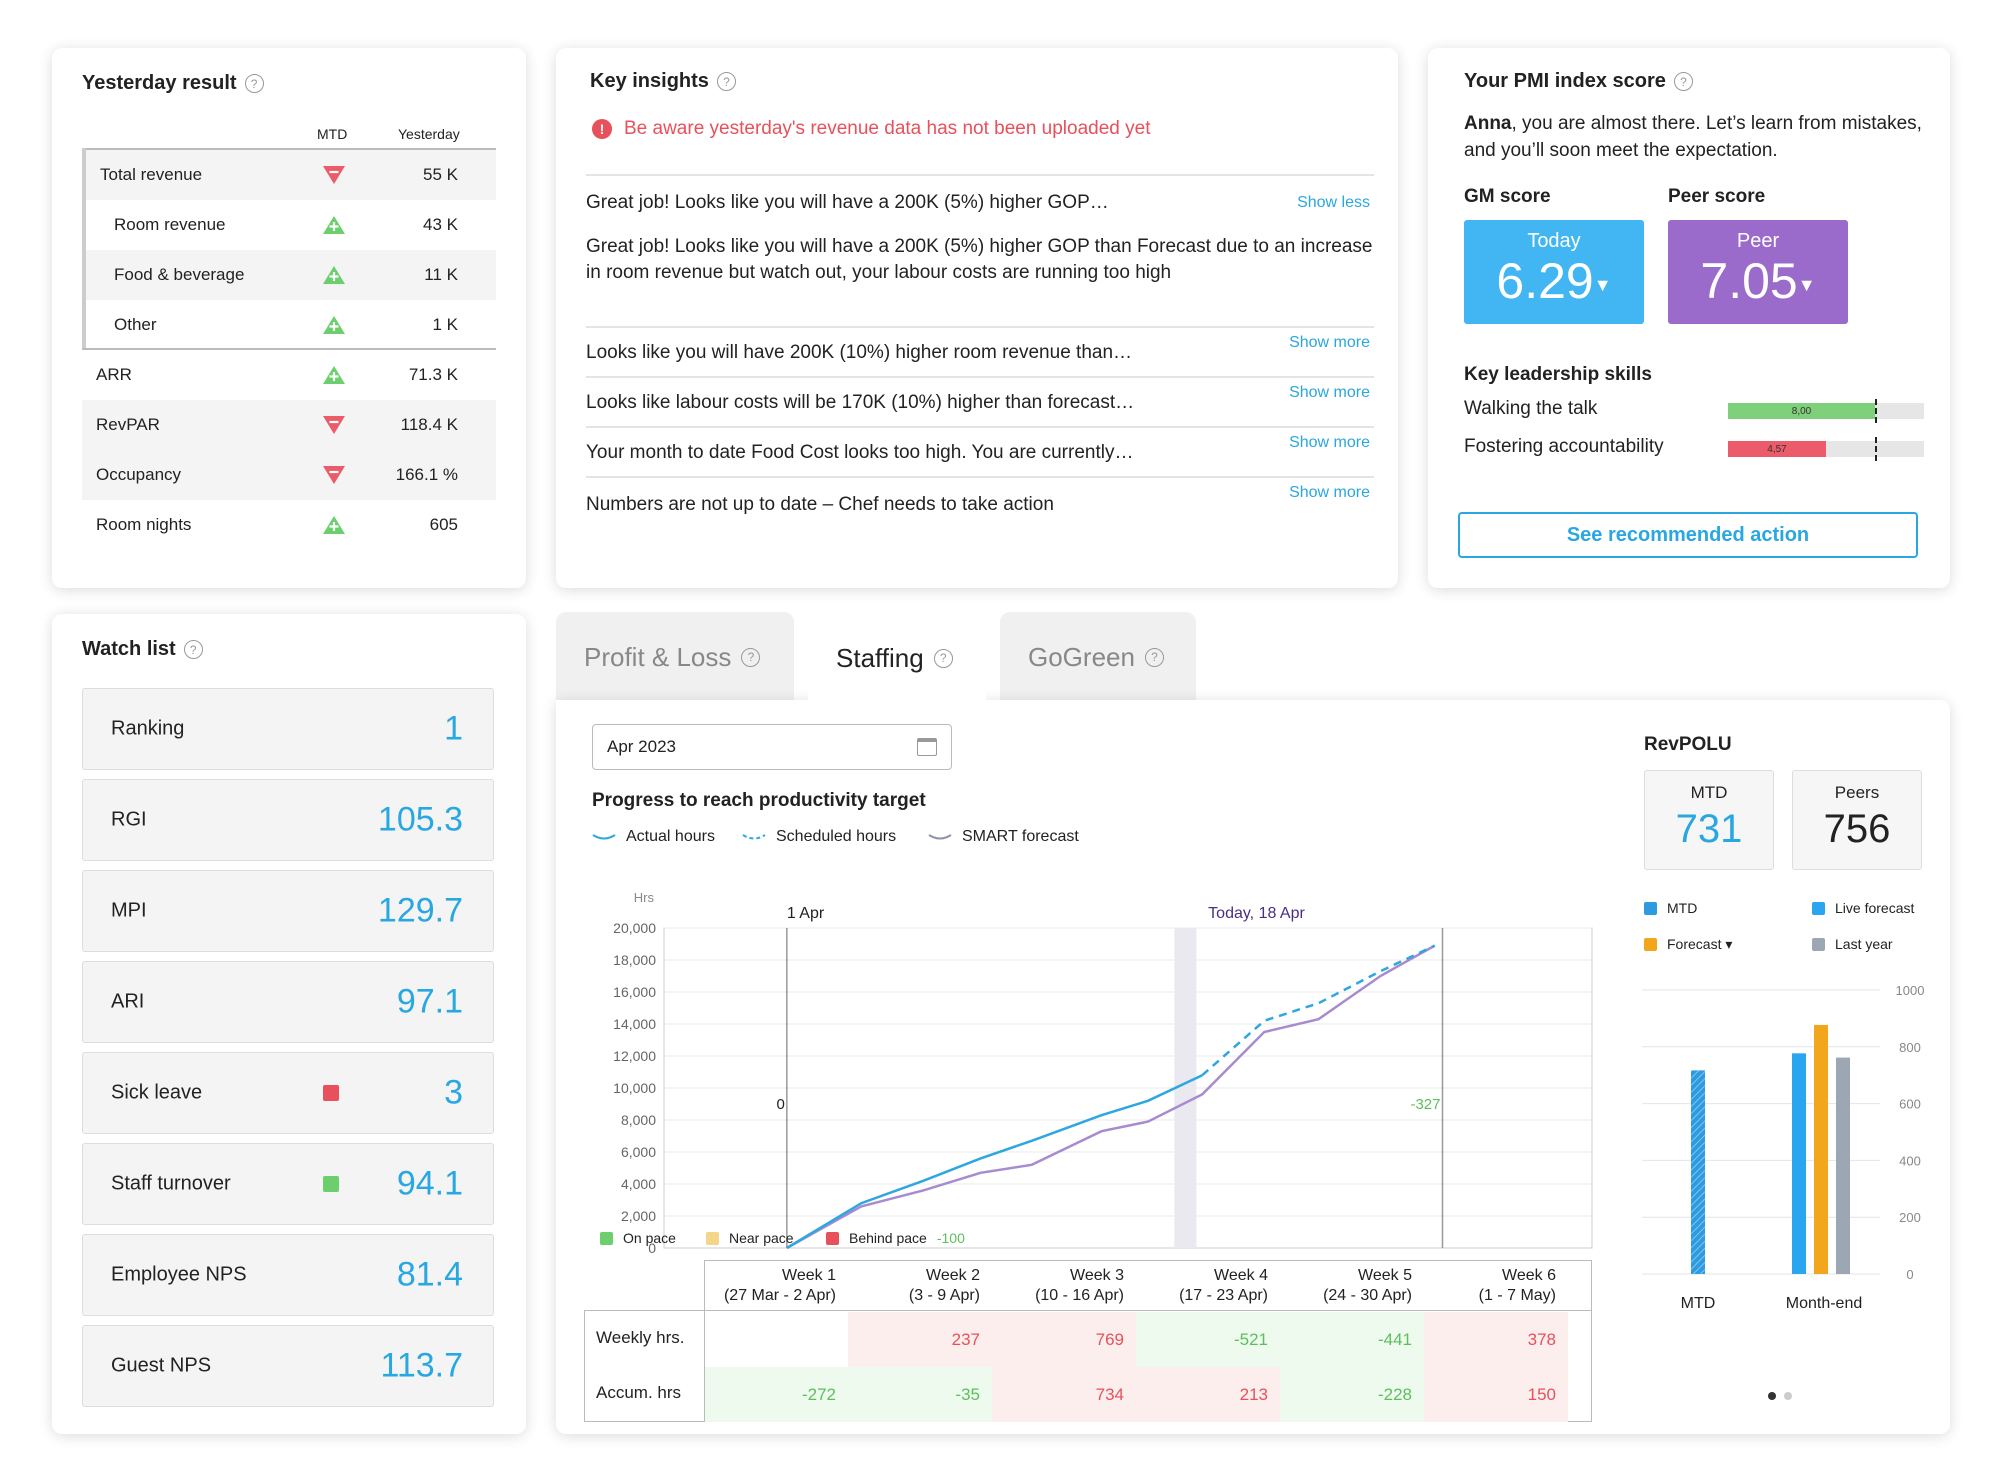 The width and height of the screenshot is (2000, 1482). What do you see at coordinates (1777, 449) in the screenshot?
I see `skill-value: 4,57` at bounding box center [1777, 449].